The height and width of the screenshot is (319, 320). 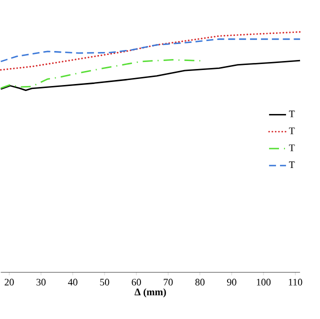 I want to click on x-tick-label: 20, so click(x=9, y=282).